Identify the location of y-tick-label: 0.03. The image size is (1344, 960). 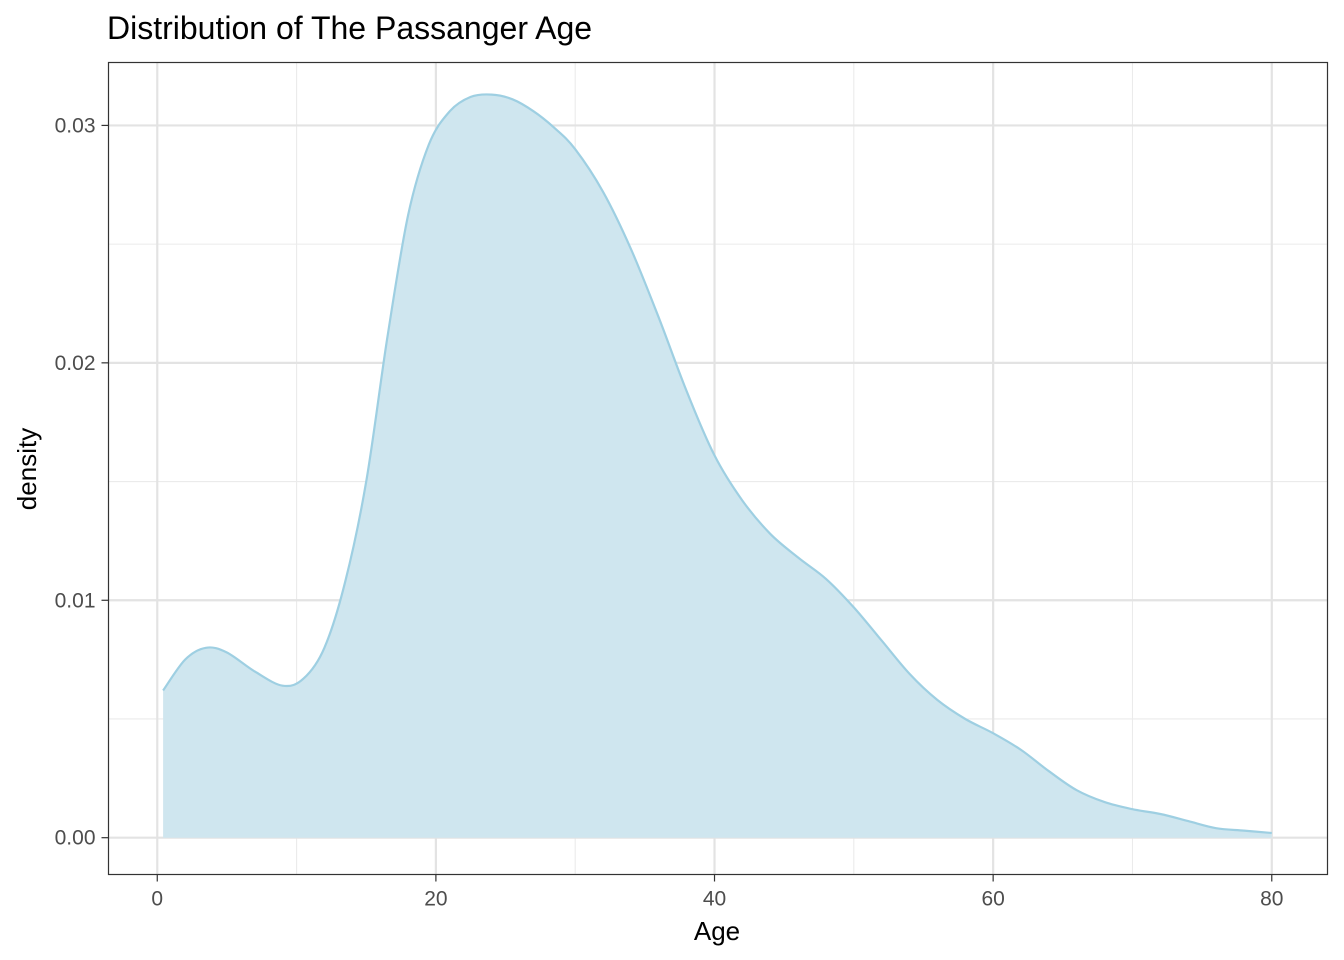
(75, 125).